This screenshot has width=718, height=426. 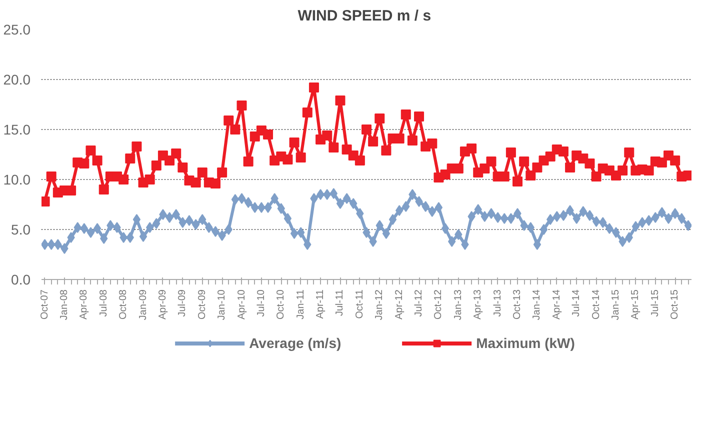 What do you see at coordinates (340, 302) in the screenshot?
I see `x-tick-label: Jul-11` at bounding box center [340, 302].